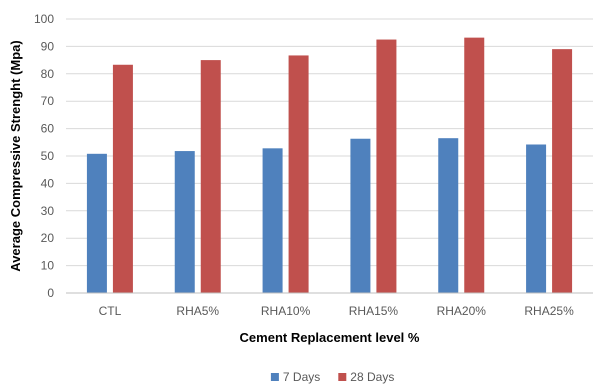 The width and height of the screenshot is (607, 390). I want to click on y-axis-ticks: 0 10 20 30 40 50 60 70 80 90 100, so click(44, 156).